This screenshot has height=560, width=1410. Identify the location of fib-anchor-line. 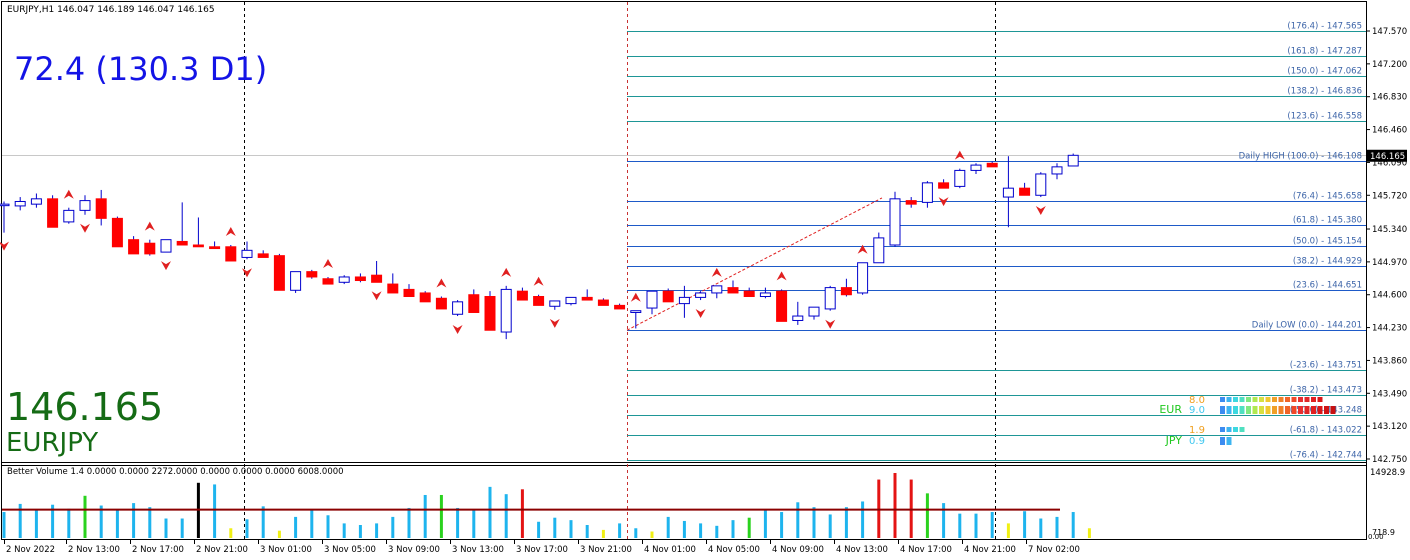
(754, 264).